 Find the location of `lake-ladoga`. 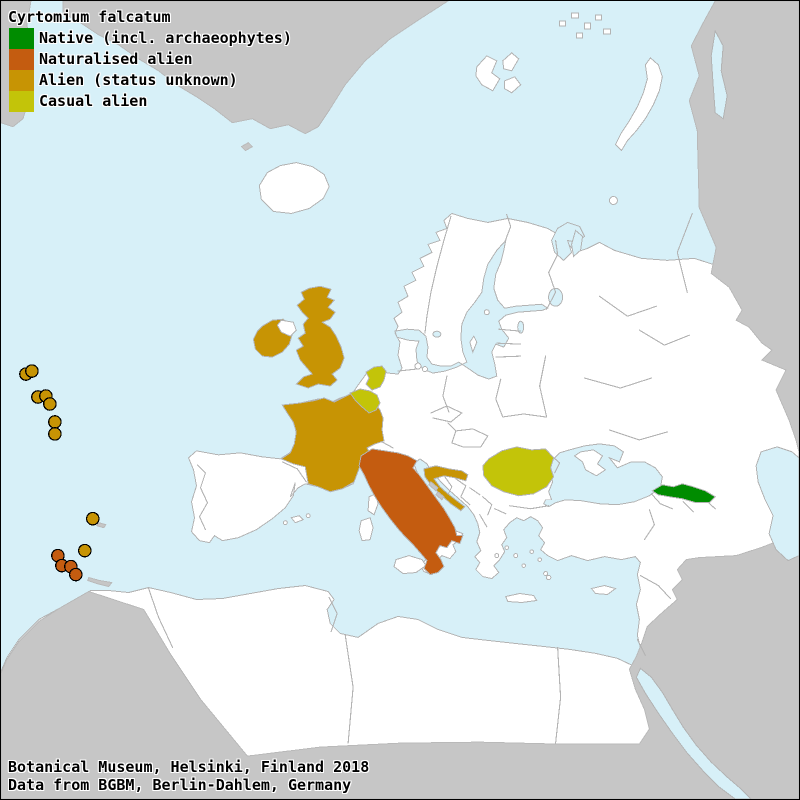

lake-ladoga is located at coordinates (556, 297).